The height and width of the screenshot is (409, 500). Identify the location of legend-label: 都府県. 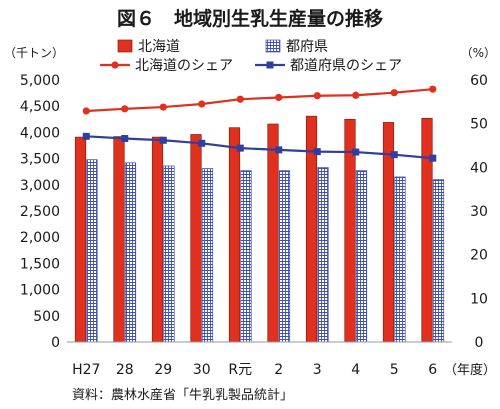
(307, 47).